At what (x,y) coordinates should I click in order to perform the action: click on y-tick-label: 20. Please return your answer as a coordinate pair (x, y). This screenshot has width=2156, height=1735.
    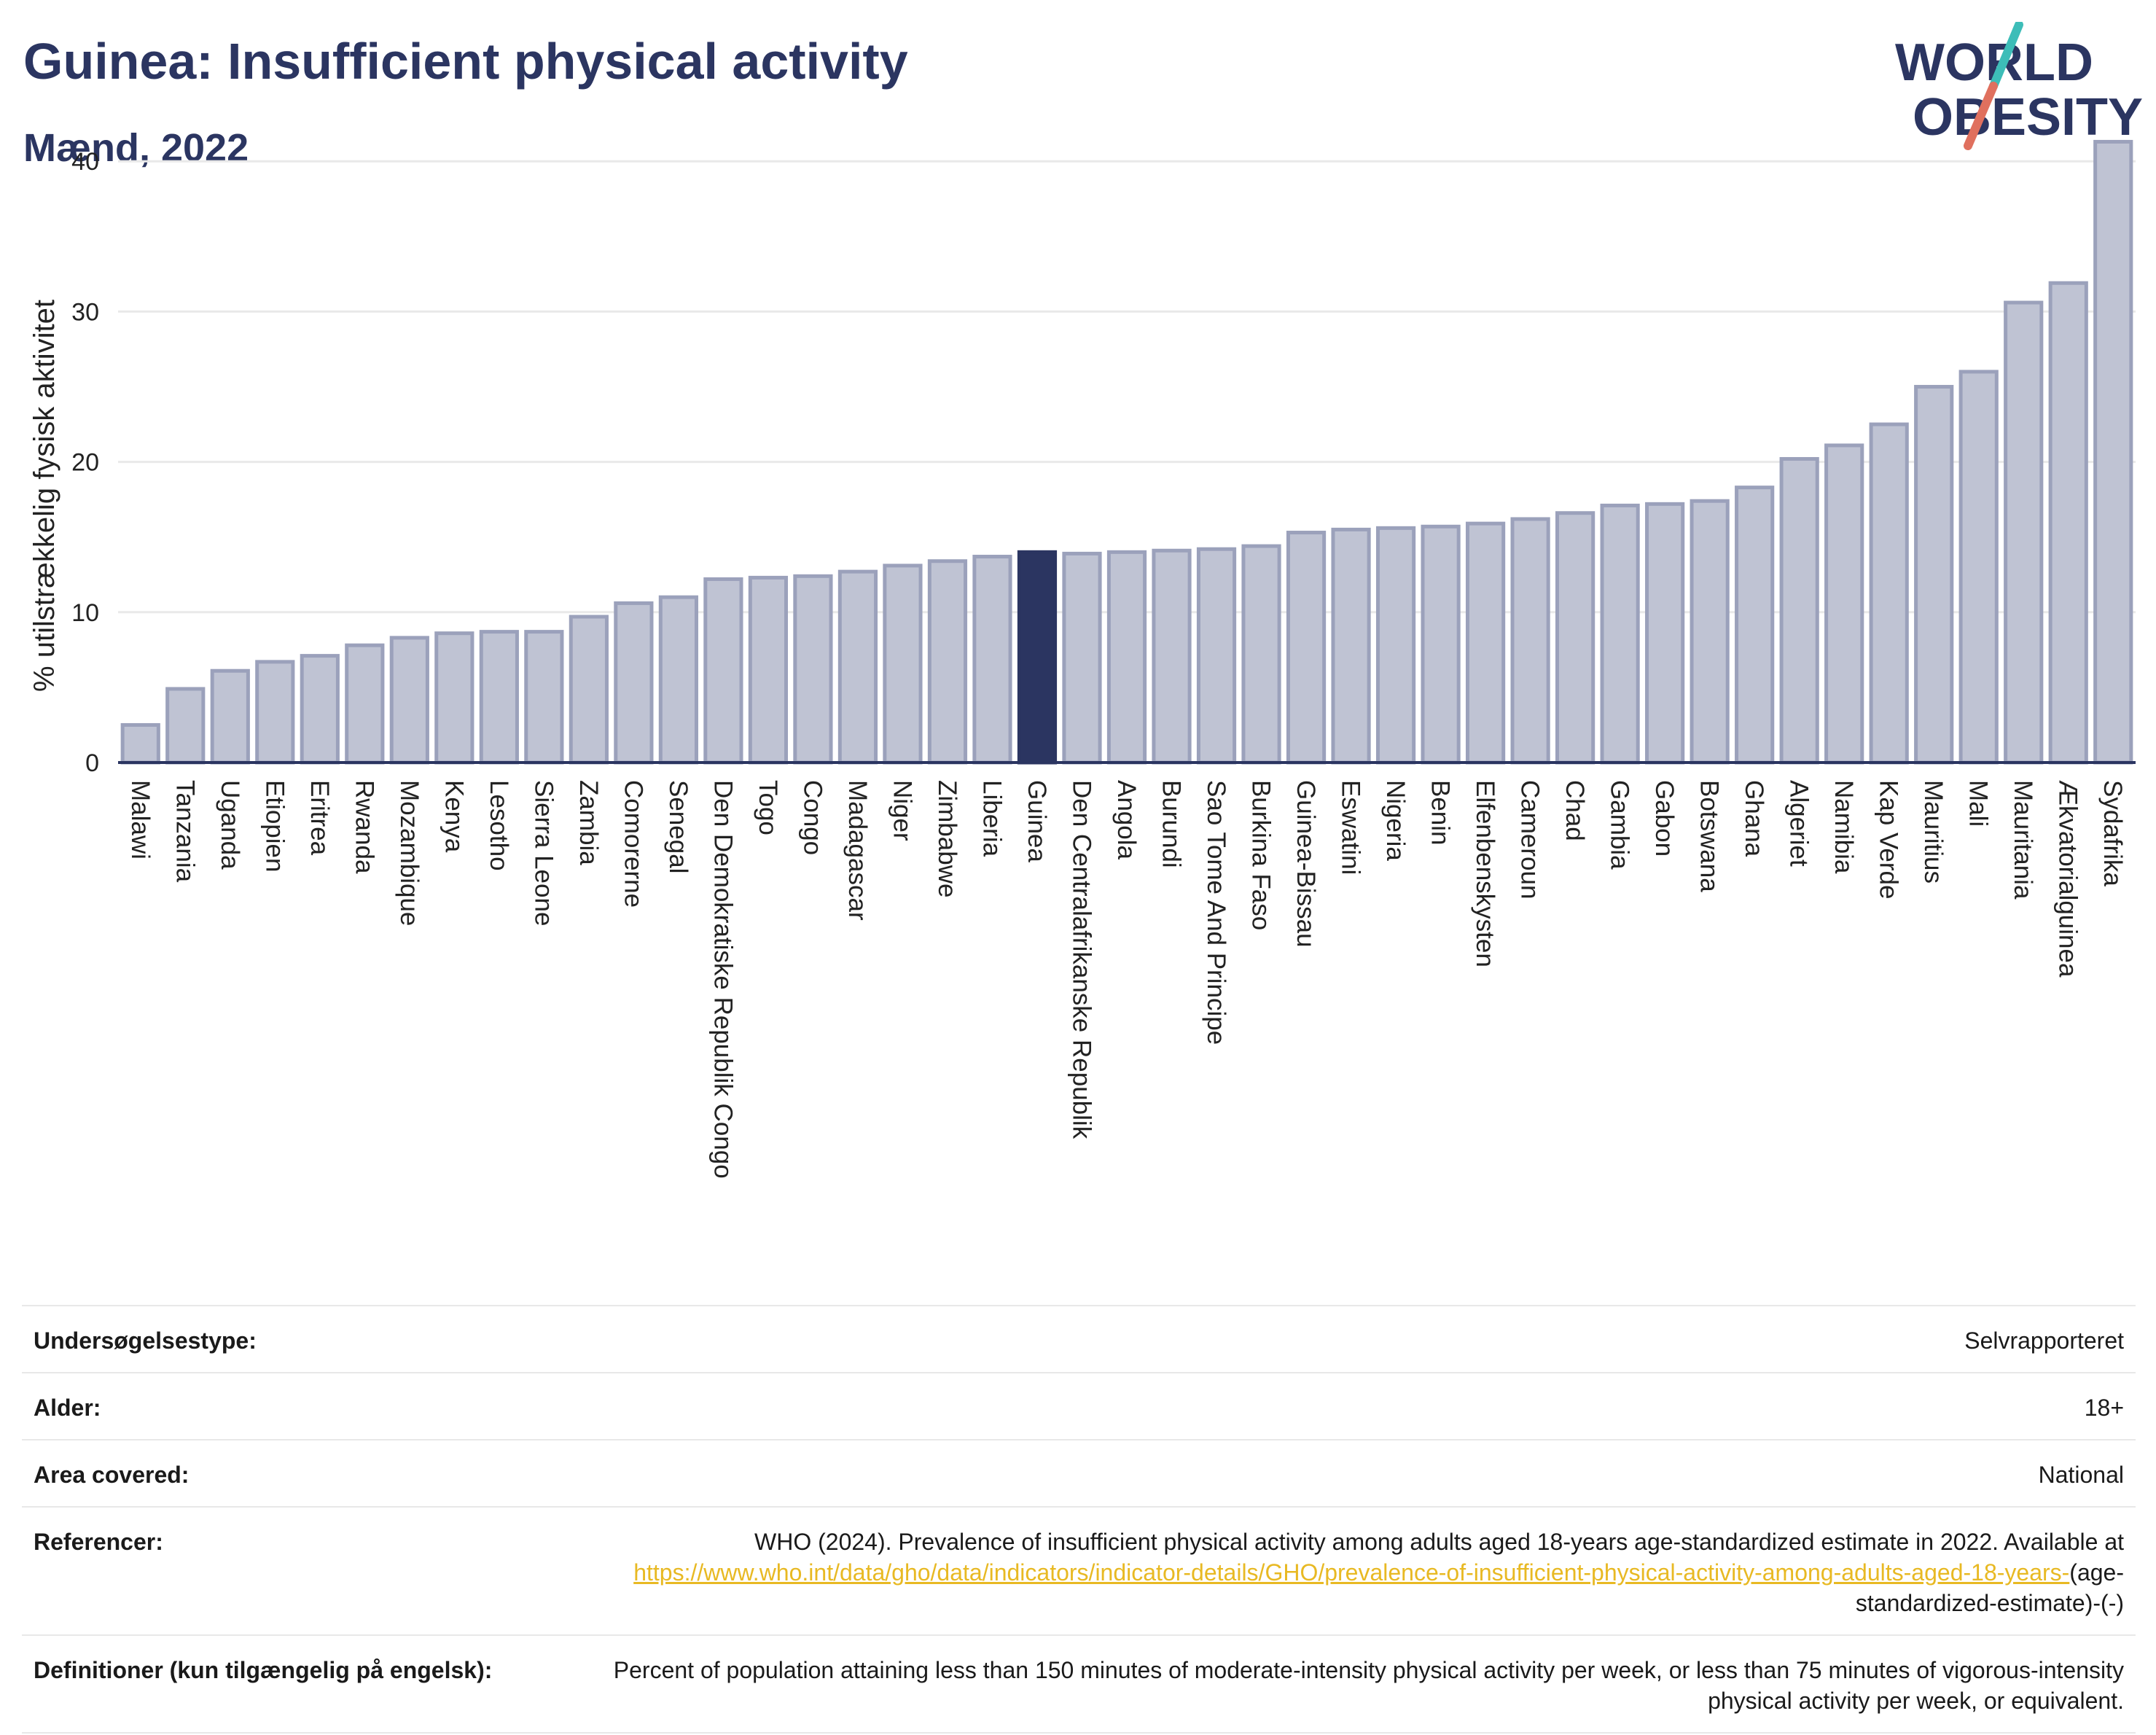
    Looking at the image, I should click on (85, 463).